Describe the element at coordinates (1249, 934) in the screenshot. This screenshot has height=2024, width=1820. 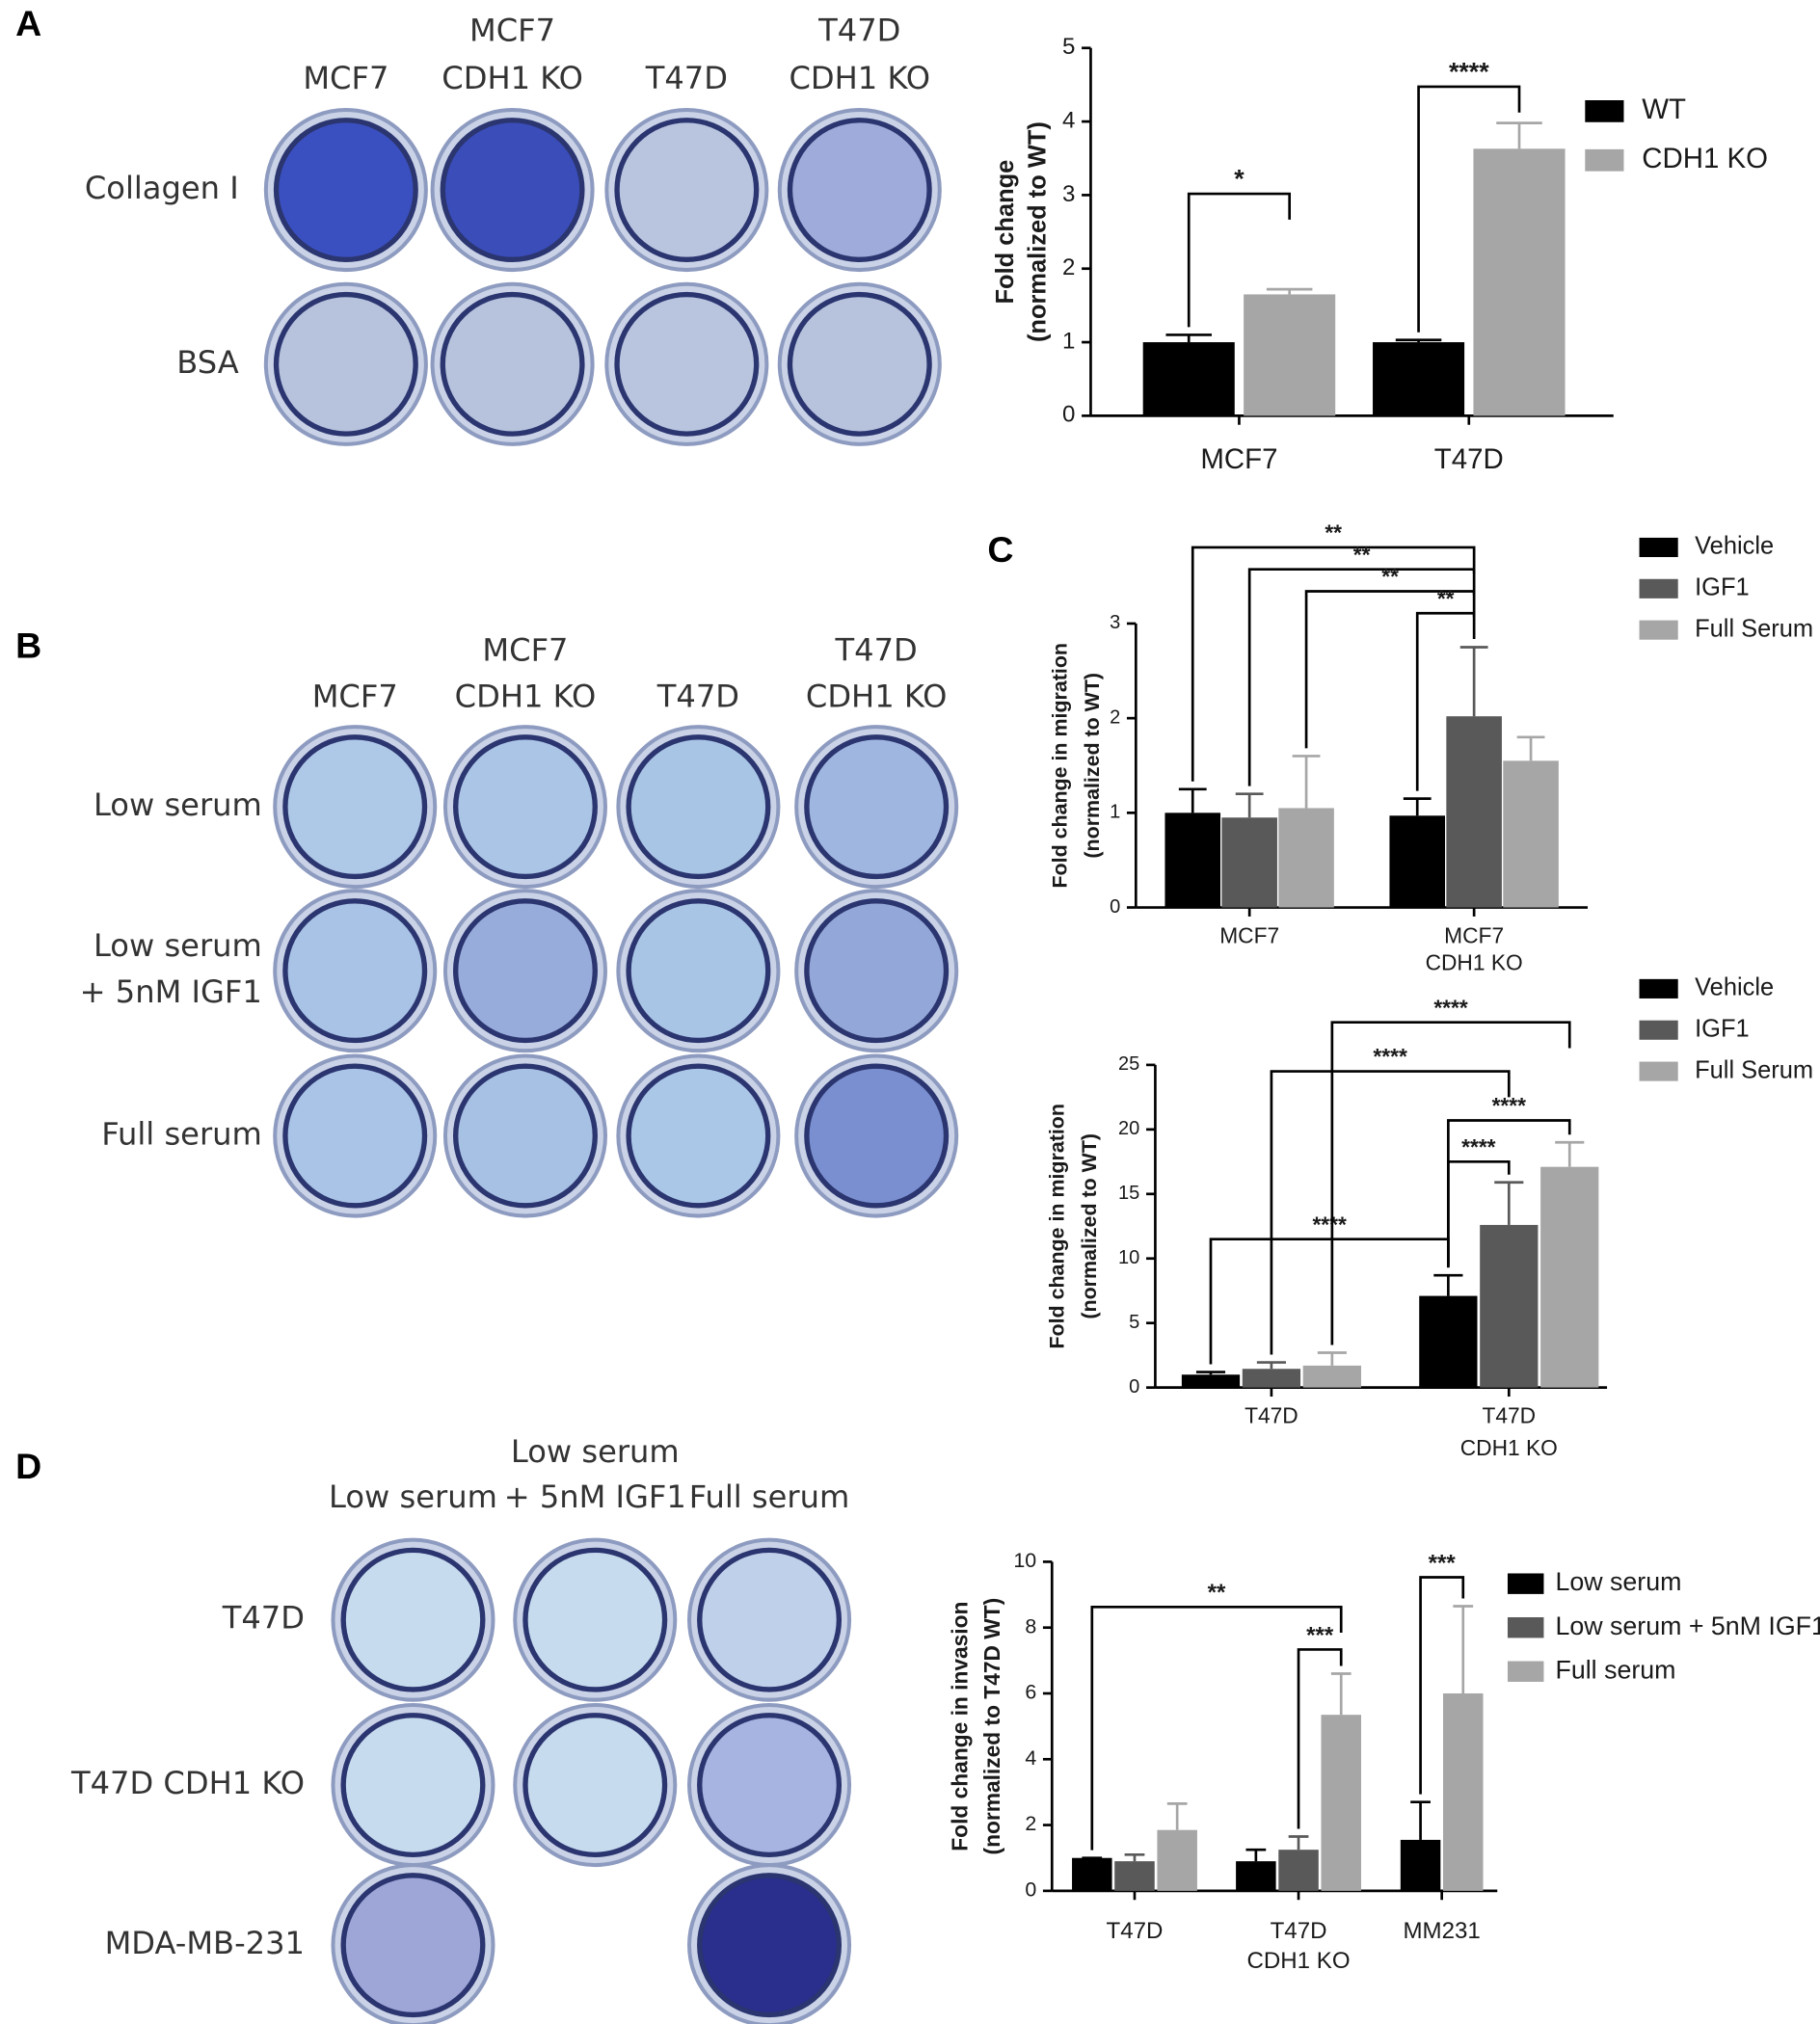
I see `x-tick-label: MCF7` at that location.